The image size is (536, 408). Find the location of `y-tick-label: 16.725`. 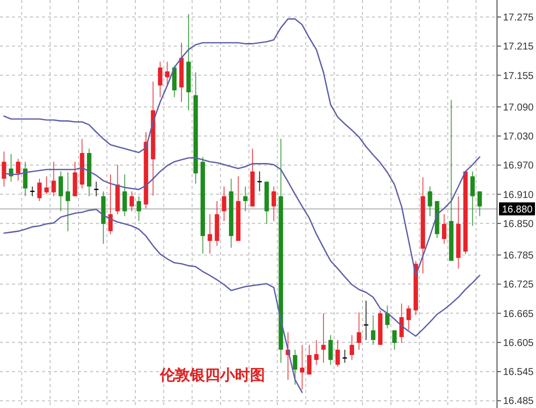

y-tick-label: 16.725 is located at coordinates (518, 285).